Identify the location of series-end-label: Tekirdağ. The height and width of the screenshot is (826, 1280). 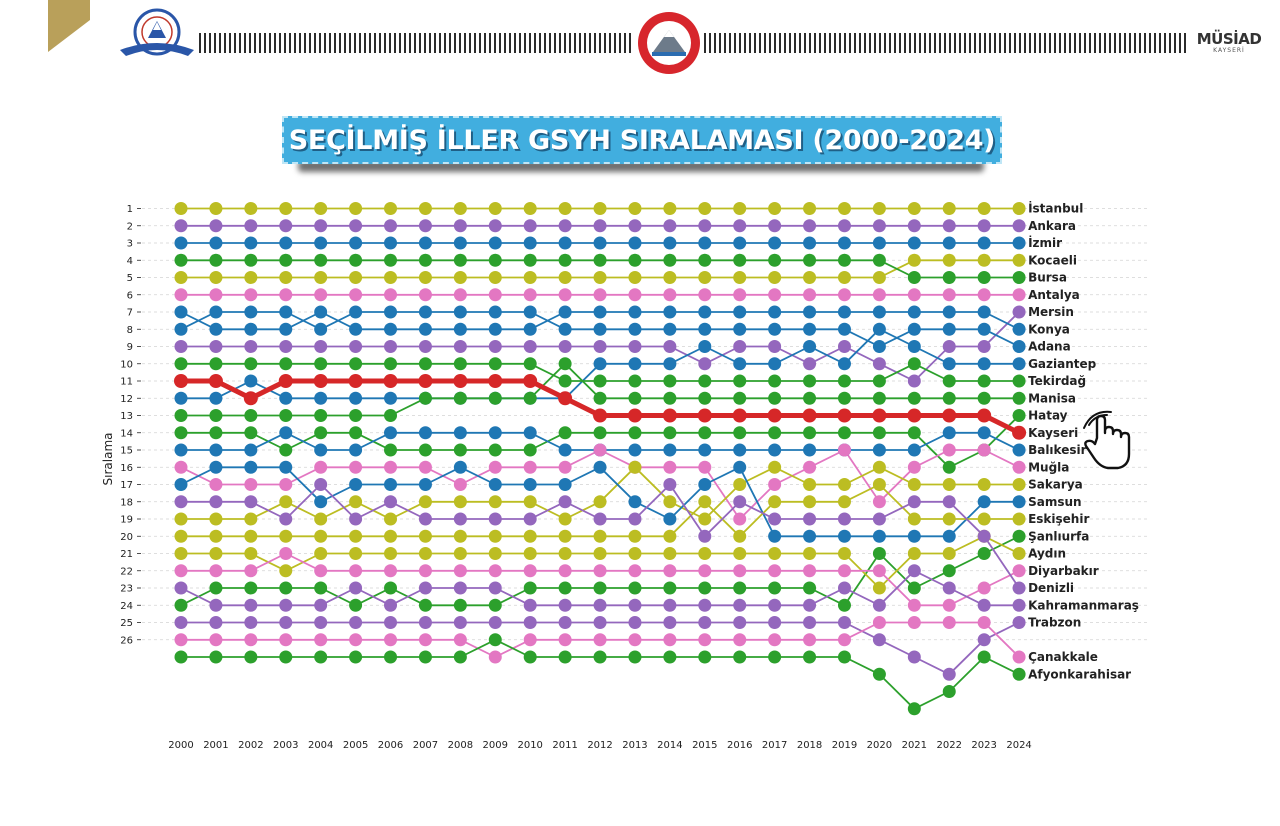
(1057, 381).